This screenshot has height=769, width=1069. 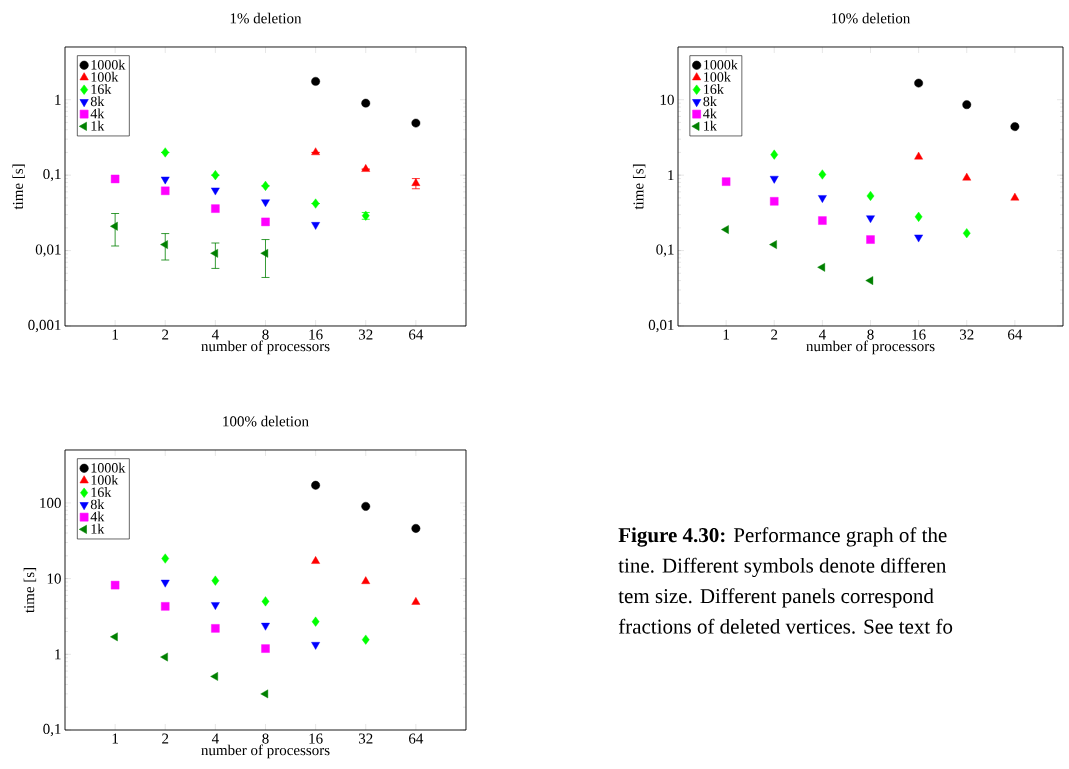 What do you see at coordinates (717, 76) in the screenshot?
I see `legend-label: 100k` at bounding box center [717, 76].